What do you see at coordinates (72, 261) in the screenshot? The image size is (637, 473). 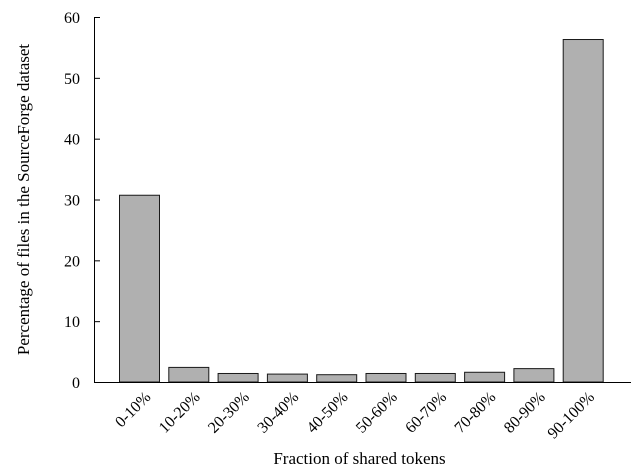 I see `y-tick-label: 20` at bounding box center [72, 261].